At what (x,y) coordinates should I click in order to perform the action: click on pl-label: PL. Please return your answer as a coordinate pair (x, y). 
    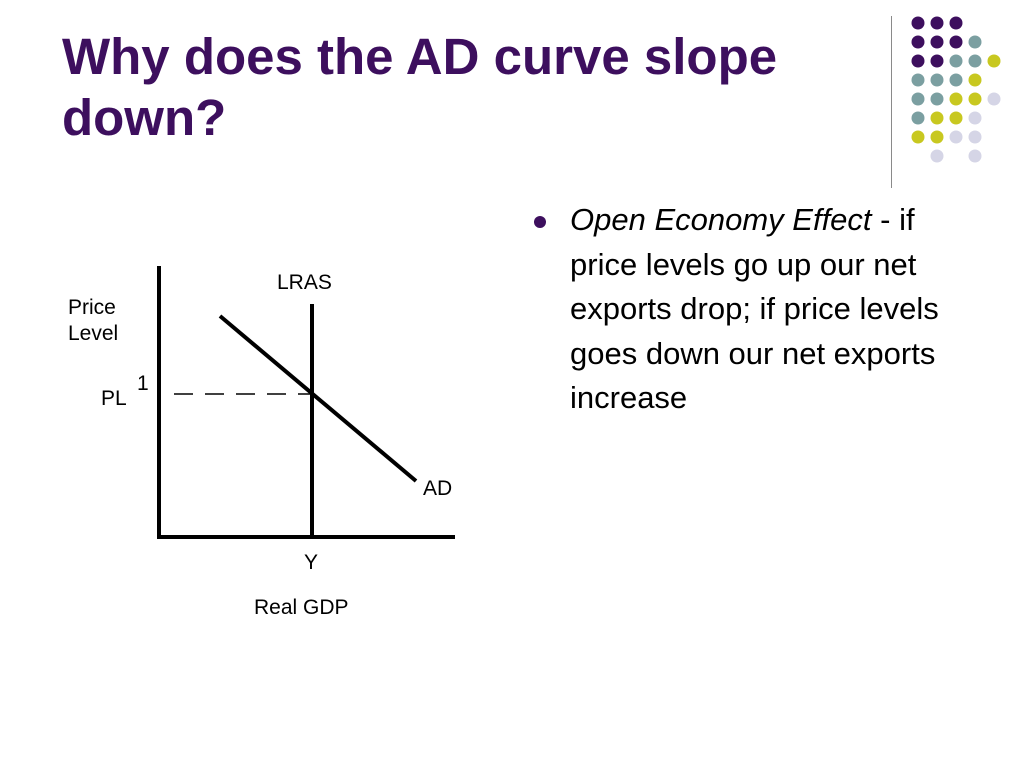
    Looking at the image, I should click on (114, 398).